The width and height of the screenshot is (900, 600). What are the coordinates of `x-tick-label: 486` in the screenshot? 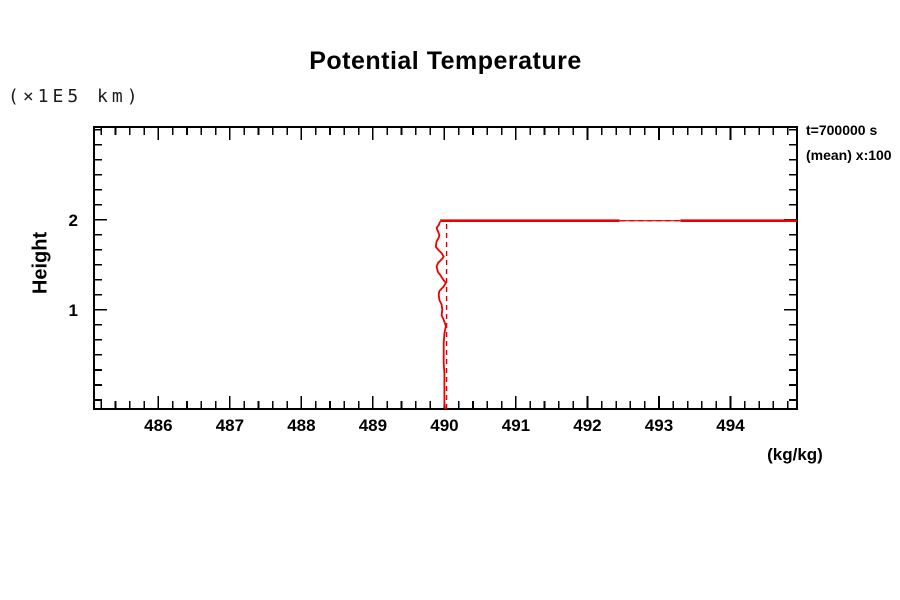 It's located at (158, 425).